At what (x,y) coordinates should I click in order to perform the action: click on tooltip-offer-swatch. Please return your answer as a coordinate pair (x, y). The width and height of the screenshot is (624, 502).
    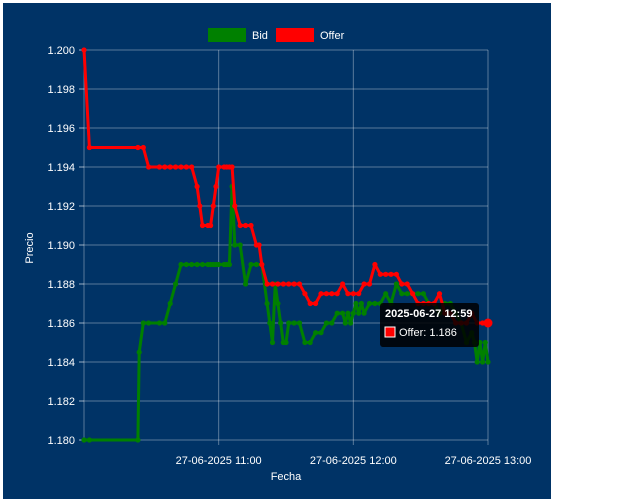
    Looking at the image, I should click on (390, 332).